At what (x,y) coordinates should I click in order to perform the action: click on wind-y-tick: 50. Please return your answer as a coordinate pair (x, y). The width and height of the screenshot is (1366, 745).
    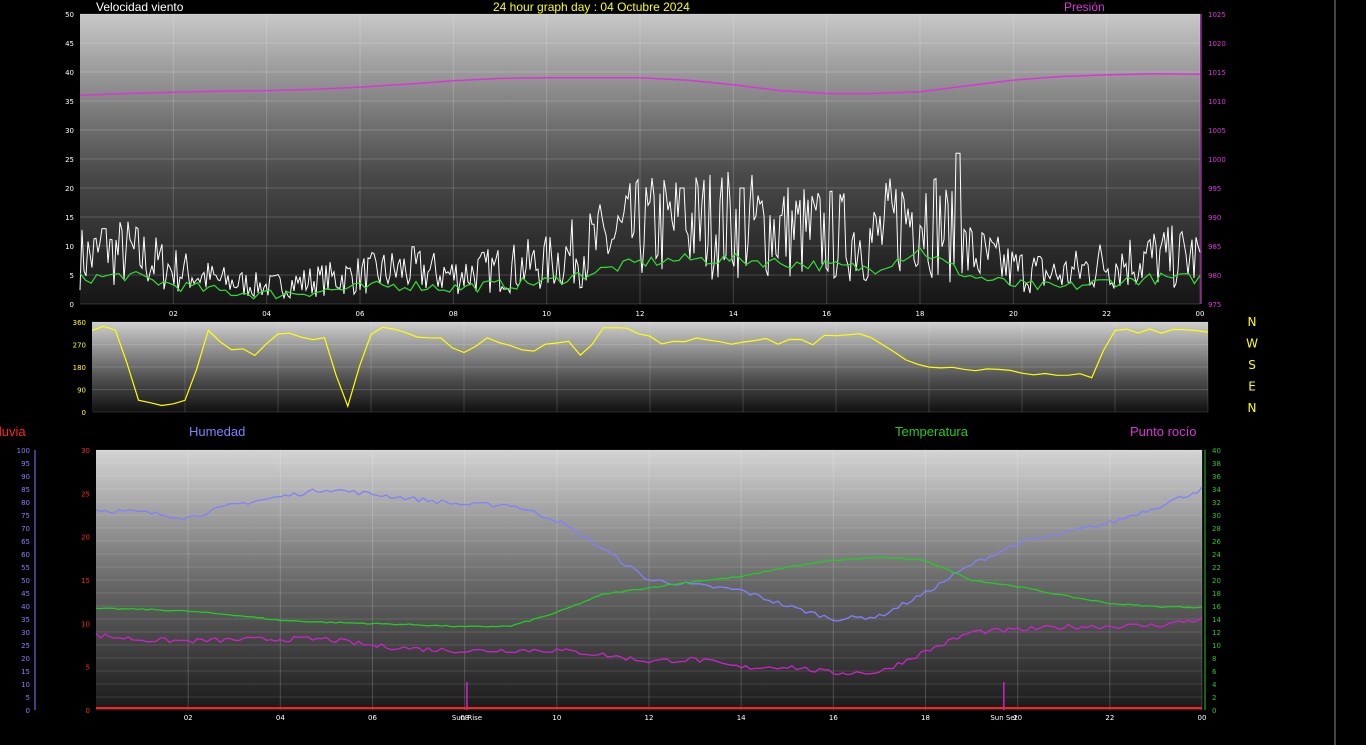
    Looking at the image, I should click on (69, 15).